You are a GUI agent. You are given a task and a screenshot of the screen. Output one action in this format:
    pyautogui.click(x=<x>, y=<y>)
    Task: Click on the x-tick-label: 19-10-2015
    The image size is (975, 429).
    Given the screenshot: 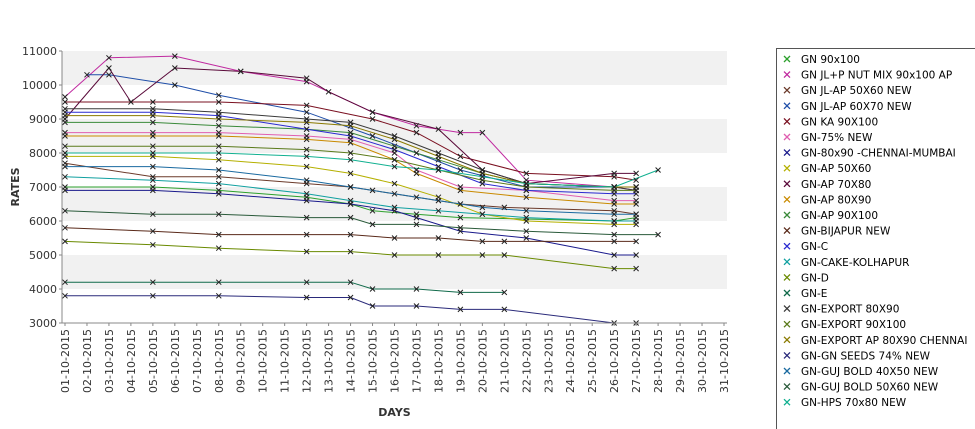 What is the action you would take?
    pyautogui.click(x=460, y=361)
    